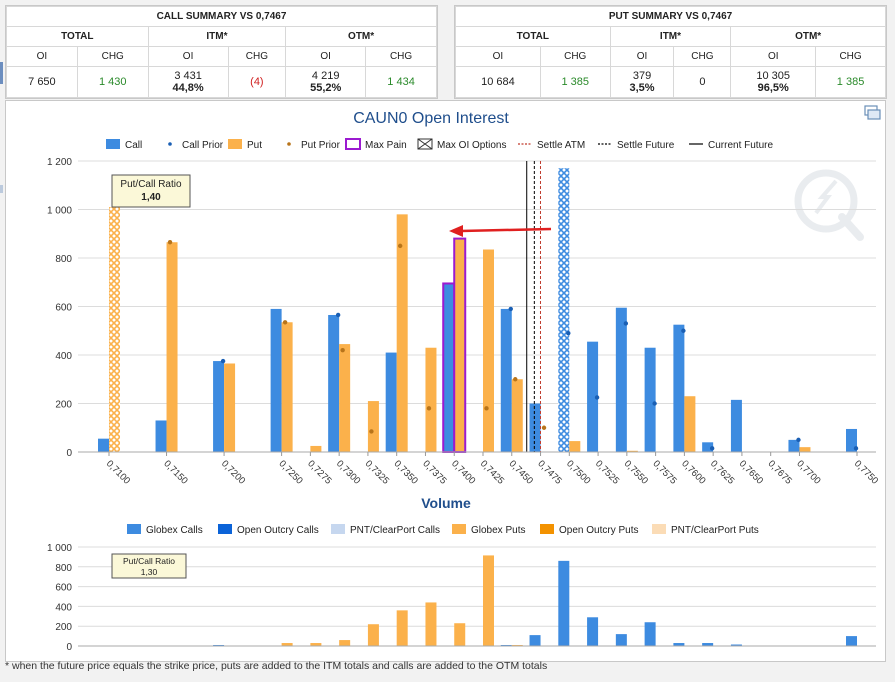  What do you see at coordinates (751, 472) in the screenshot?
I see `oi-x-tick-label: 0,7650` at bounding box center [751, 472].